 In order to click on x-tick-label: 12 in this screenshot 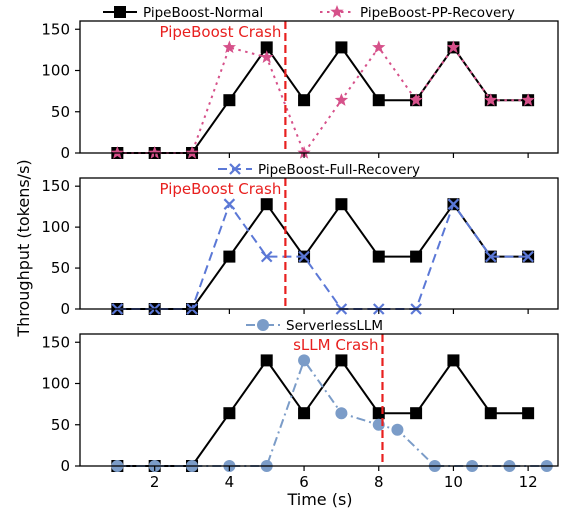, I will do `click(528, 482)`.